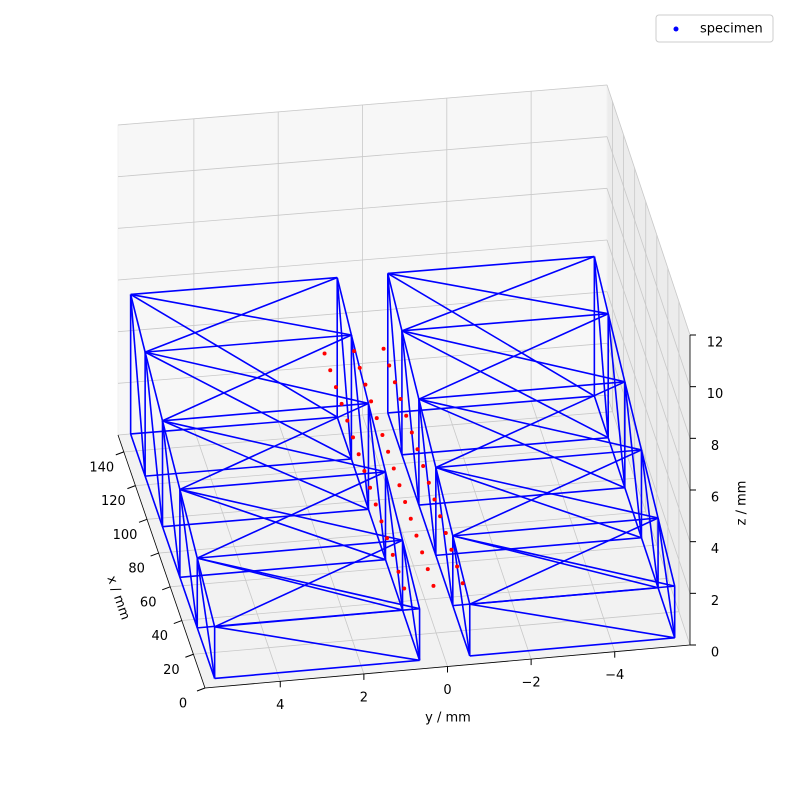  I want to click on x-tick-label: 120, so click(113, 501).